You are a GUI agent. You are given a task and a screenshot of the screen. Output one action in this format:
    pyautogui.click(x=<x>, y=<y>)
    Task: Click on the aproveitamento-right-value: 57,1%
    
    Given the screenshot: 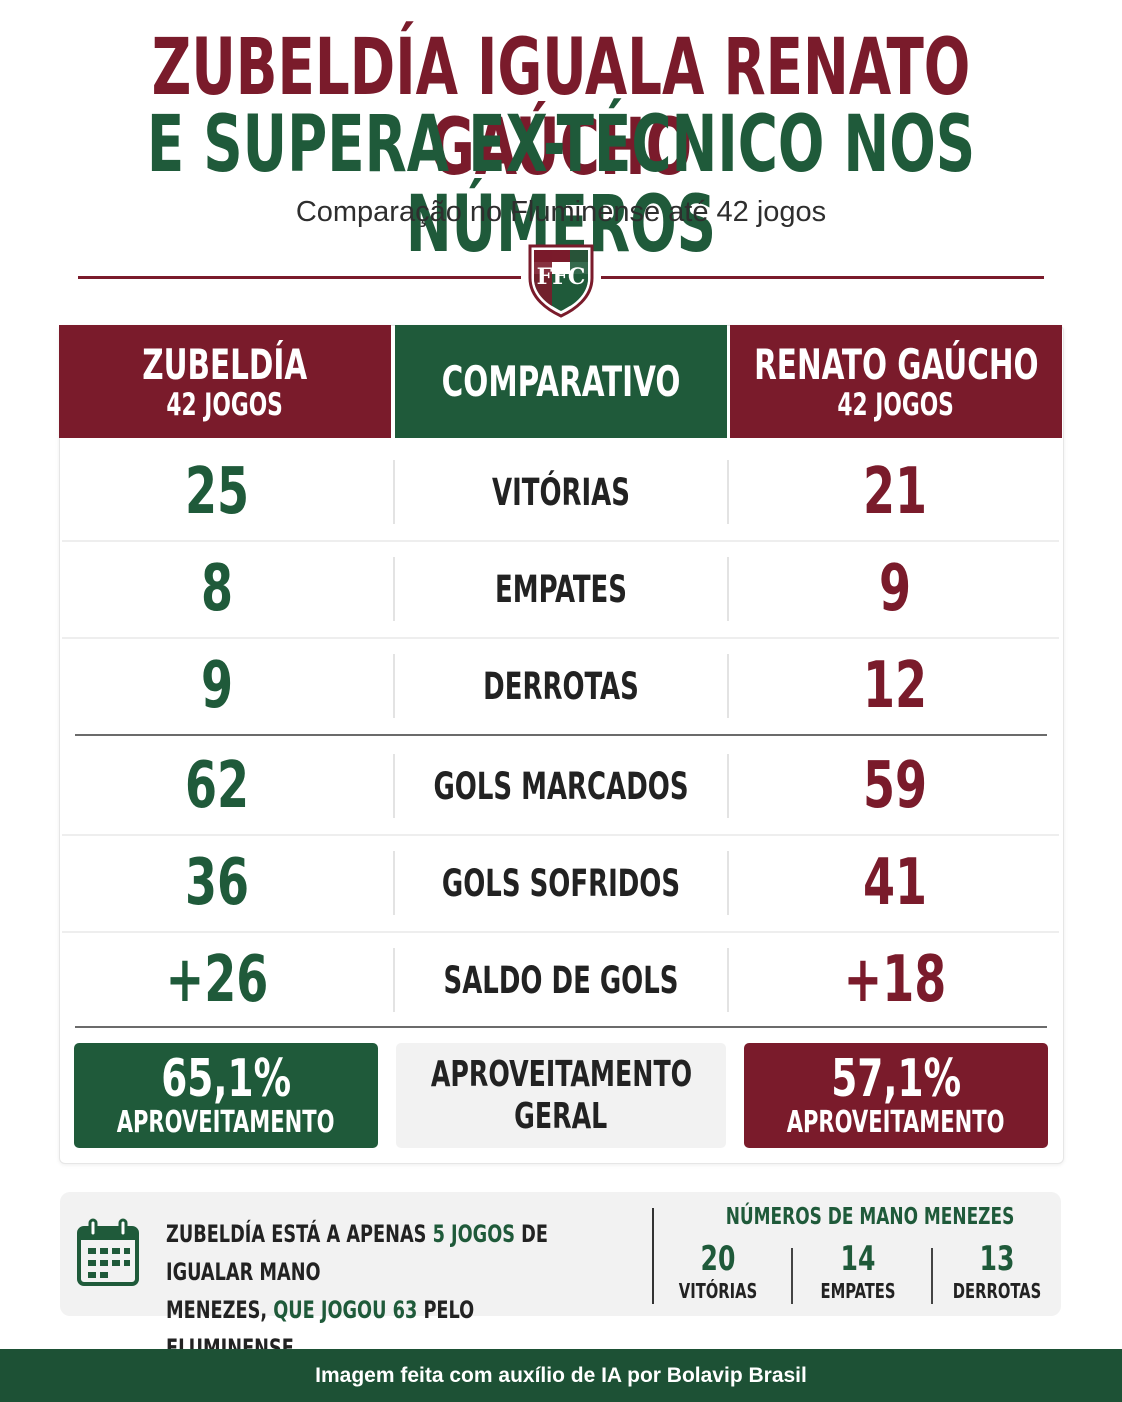 What is the action you would take?
    pyautogui.click(x=896, y=1078)
    